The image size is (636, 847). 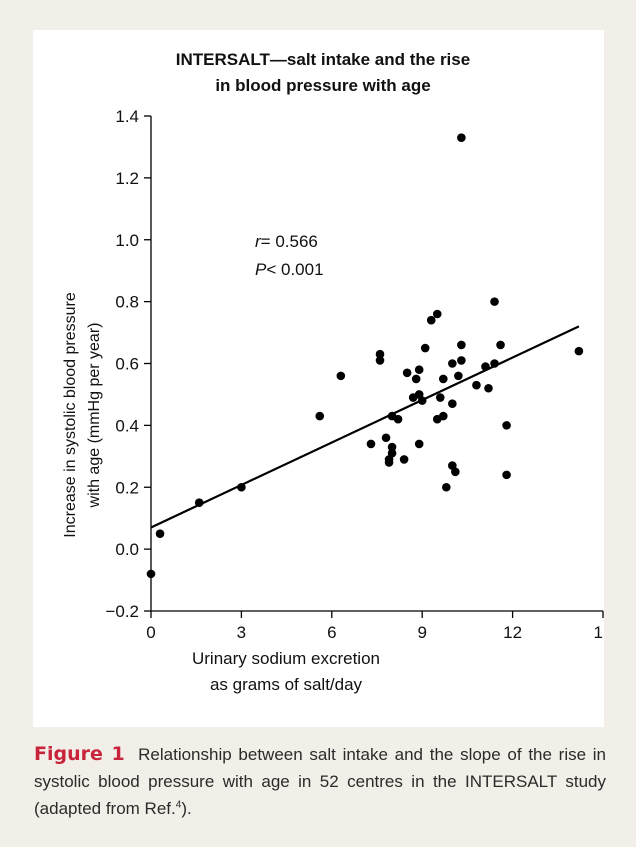 I want to click on y-tick-label: 0.6, so click(x=127, y=364).